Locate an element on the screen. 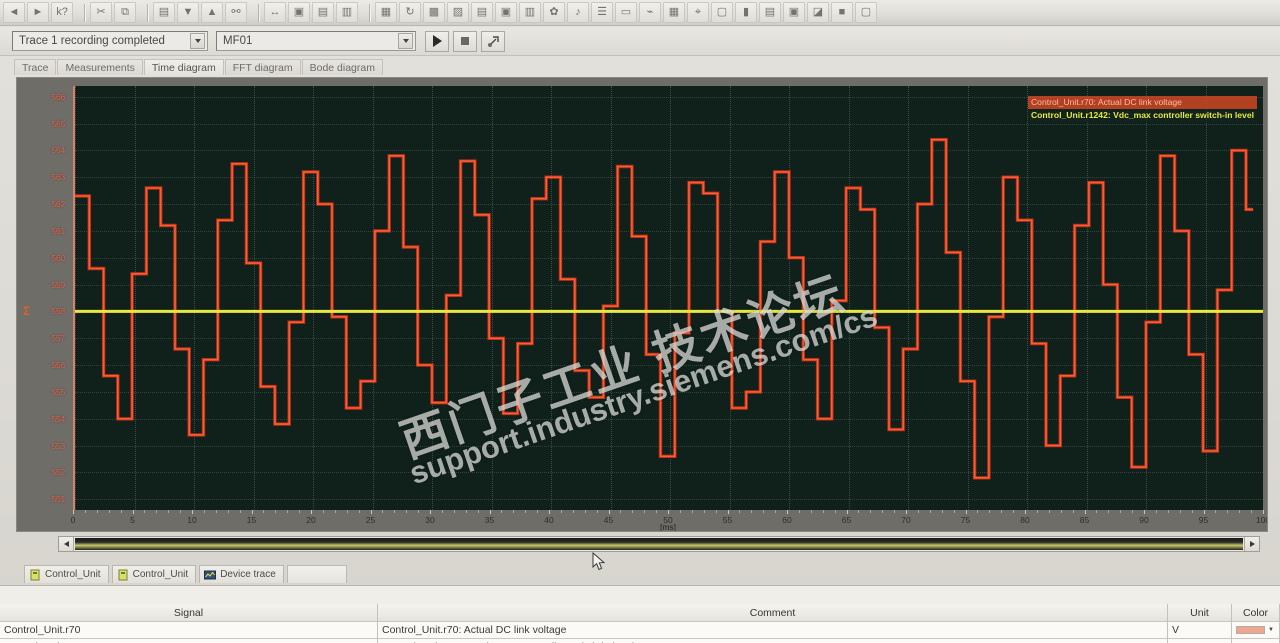 Image resolution: width=1280 pixels, height=643 pixels. document-tab-2: Device trace is located at coordinates (241, 574).